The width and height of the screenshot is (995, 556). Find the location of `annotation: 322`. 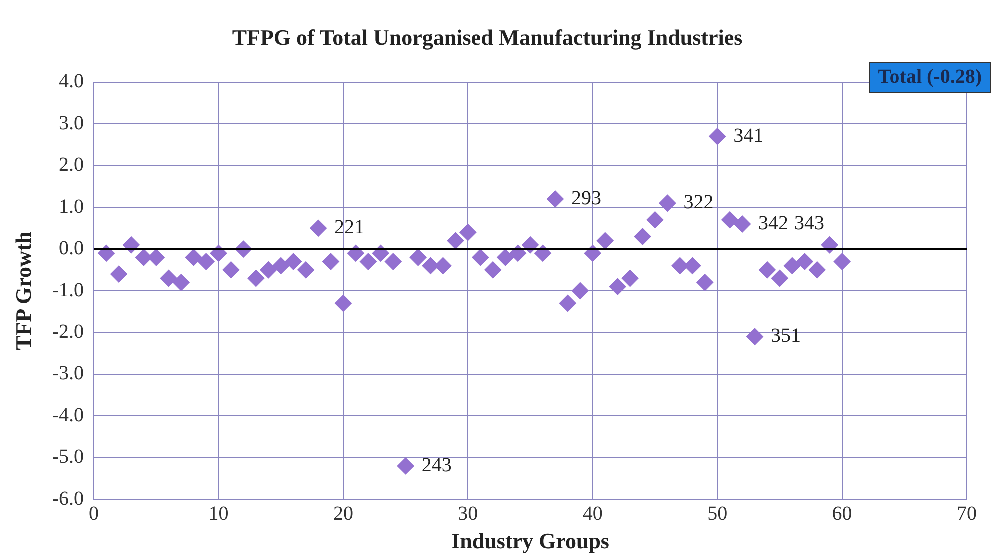

annotation: 322 is located at coordinates (699, 203).